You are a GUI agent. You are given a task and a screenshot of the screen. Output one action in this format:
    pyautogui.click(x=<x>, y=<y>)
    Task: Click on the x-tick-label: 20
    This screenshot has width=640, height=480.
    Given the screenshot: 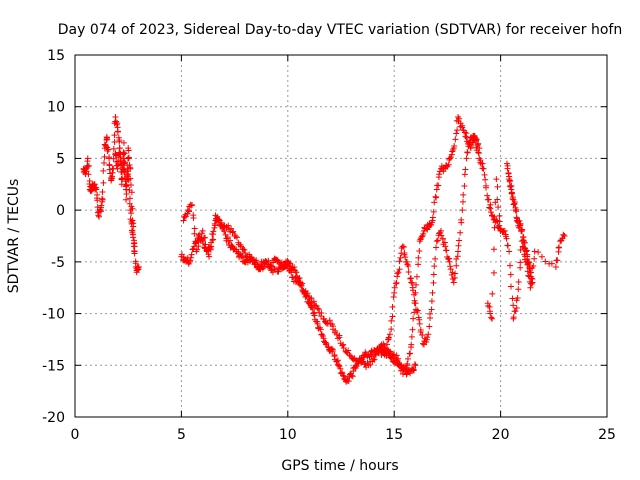 What is the action you would take?
    pyautogui.click(x=501, y=435)
    